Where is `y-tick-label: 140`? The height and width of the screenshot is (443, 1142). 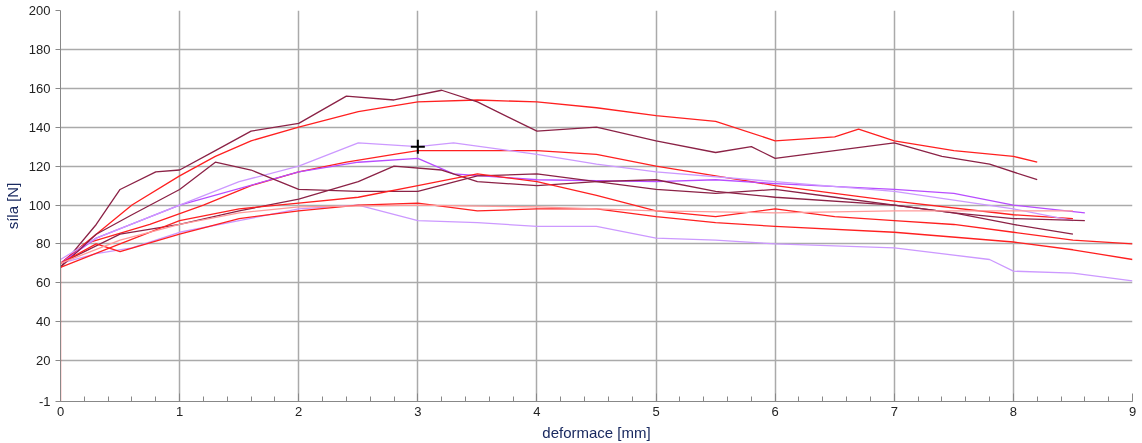 y-tick-label: 140 is located at coordinates (39, 127).